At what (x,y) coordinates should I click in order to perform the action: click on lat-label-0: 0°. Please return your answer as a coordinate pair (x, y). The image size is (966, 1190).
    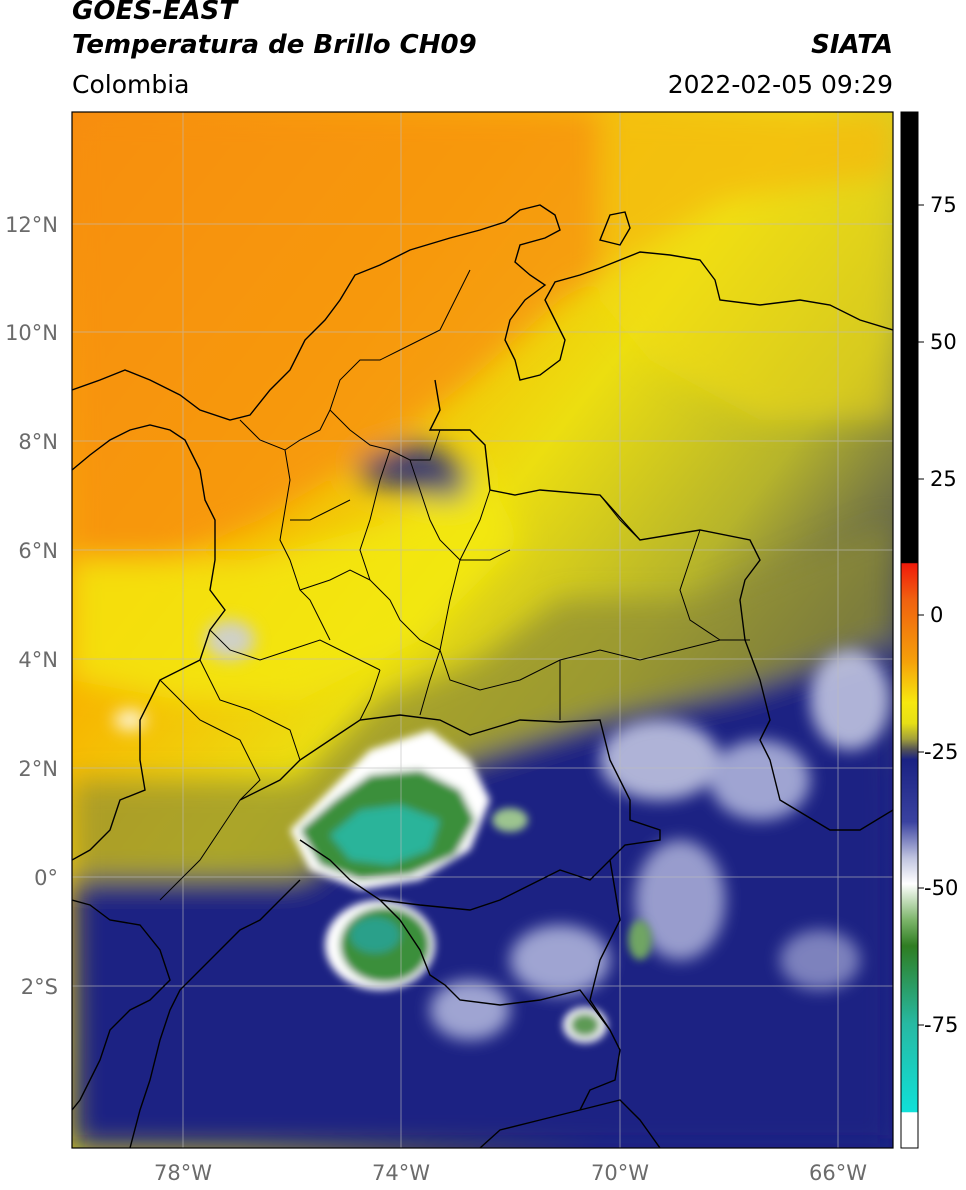
    Looking at the image, I should click on (46, 878).